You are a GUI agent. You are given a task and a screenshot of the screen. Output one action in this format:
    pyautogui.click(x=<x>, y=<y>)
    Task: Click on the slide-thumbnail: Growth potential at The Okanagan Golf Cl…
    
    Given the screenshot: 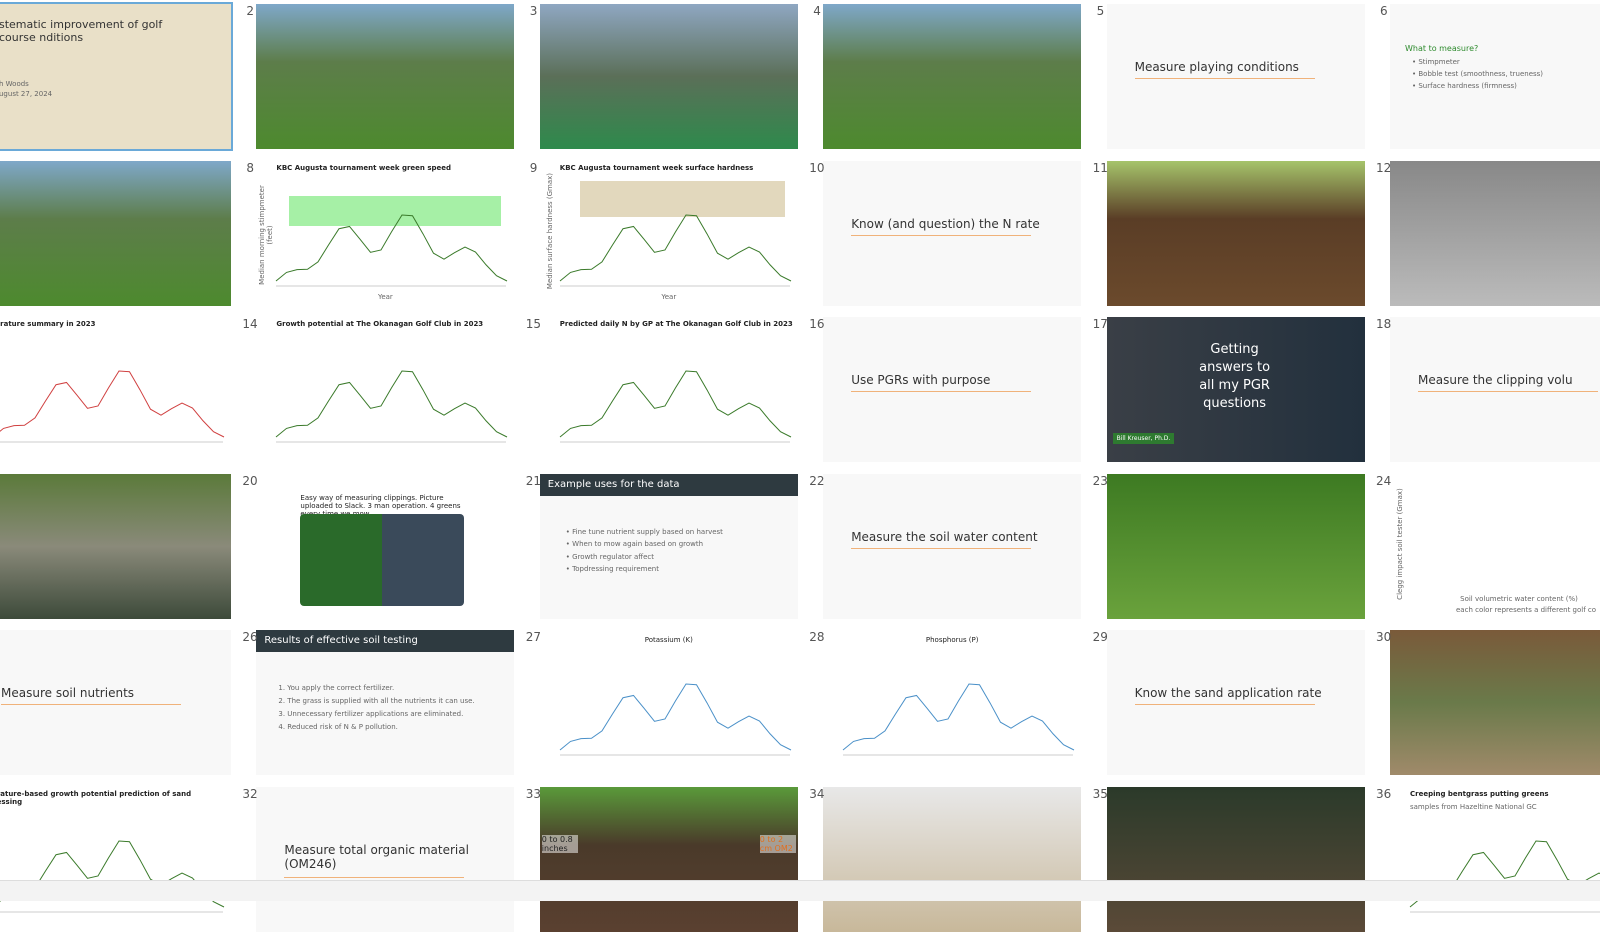 What is the action you would take?
    pyautogui.click(x=385, y=390)
    